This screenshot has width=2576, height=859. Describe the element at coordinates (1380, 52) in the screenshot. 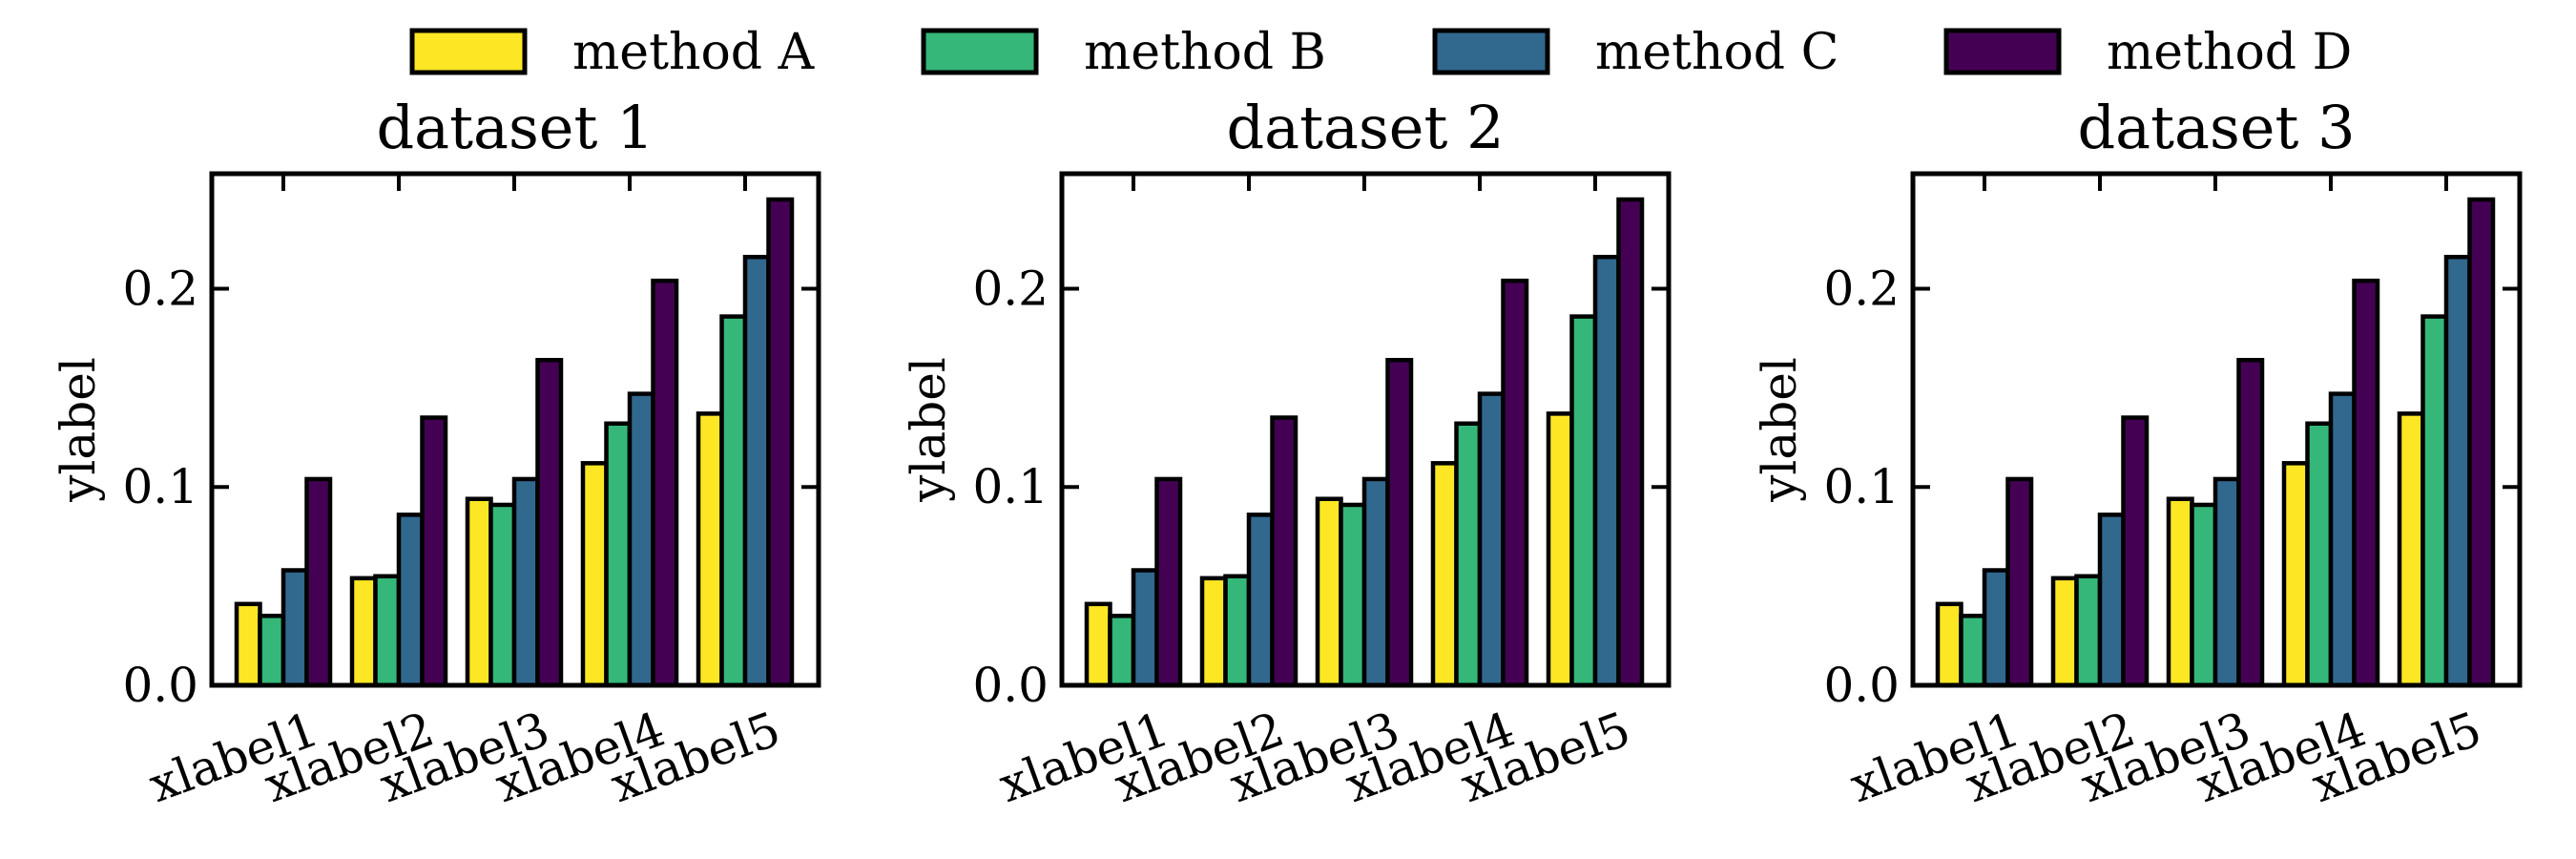

I see `legend: method A method B method C method D` at that location.